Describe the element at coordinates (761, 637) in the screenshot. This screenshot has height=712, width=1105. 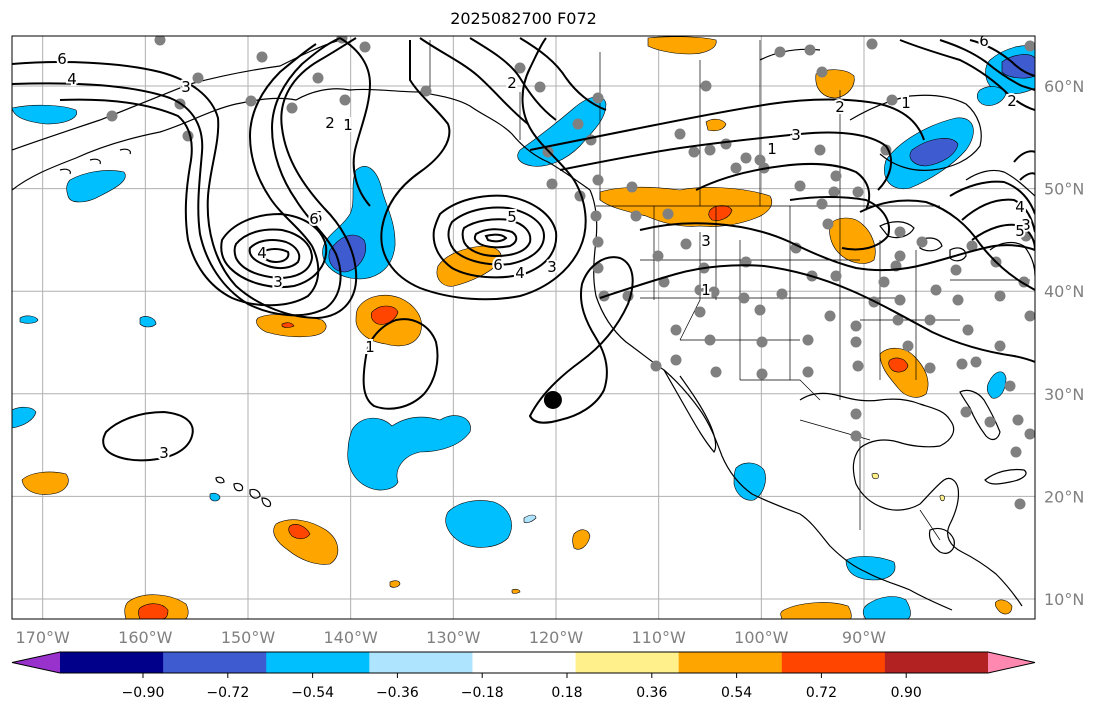
I see `lon-tick-label: 100°W` at that location.